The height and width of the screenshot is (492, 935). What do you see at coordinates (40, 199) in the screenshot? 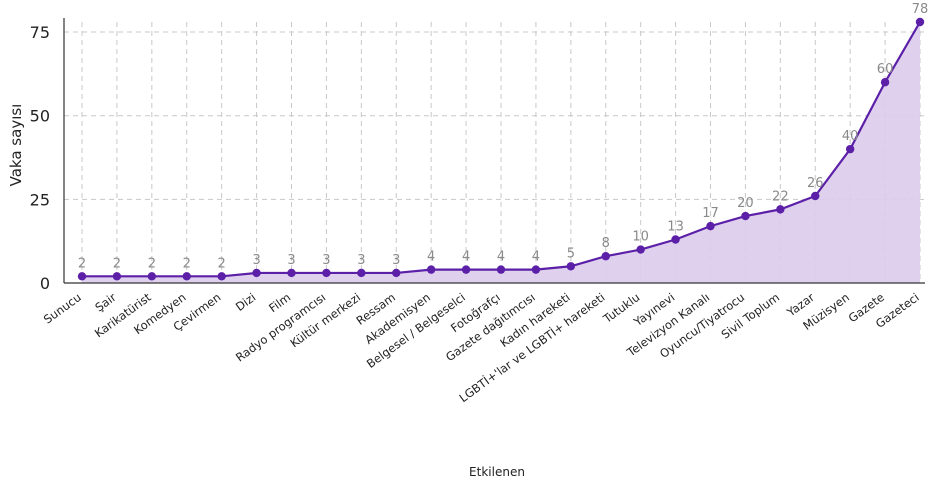
I see `y-tick-label: 25` at bounding box center [40, 199].